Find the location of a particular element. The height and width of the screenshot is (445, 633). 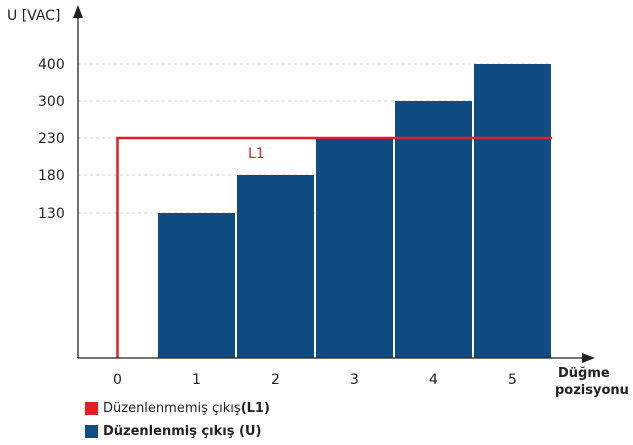

reference-line-label: L1 is located at coordinates (256, 154).